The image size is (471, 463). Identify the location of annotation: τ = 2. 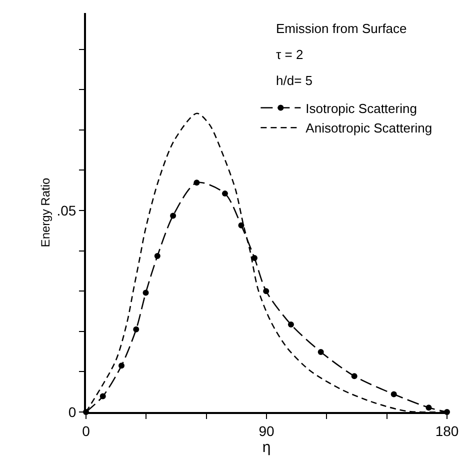
(290, 54).